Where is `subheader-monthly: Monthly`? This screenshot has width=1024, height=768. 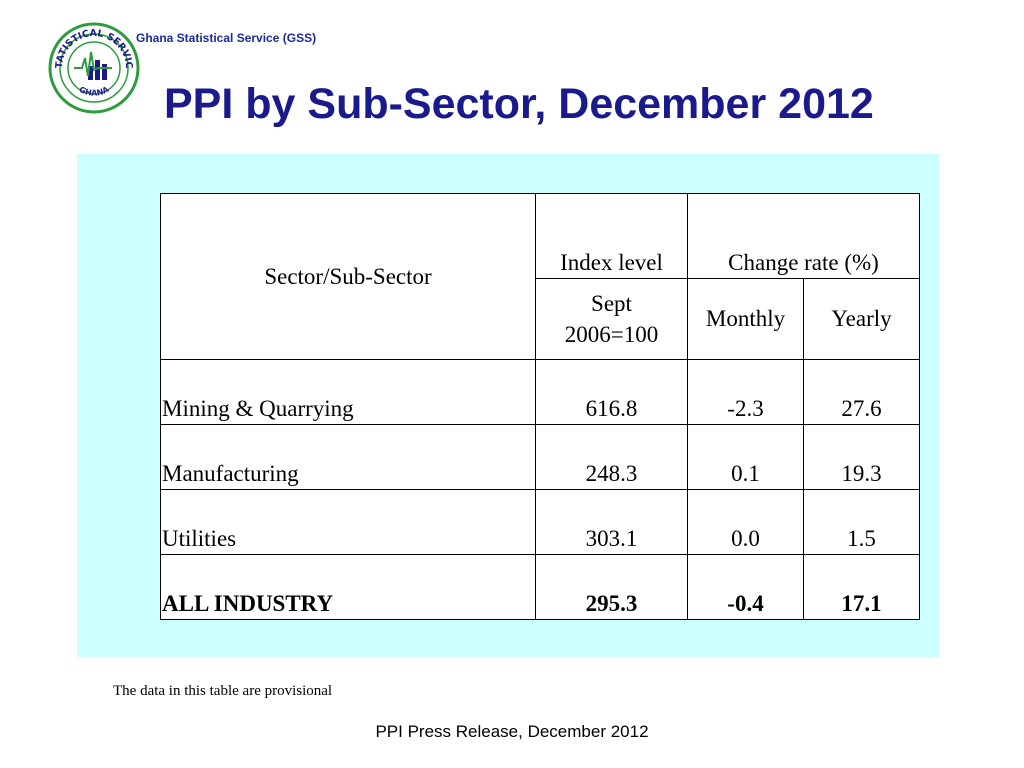 subheader-monthly: Monthly is located at coordinates (745, 319).